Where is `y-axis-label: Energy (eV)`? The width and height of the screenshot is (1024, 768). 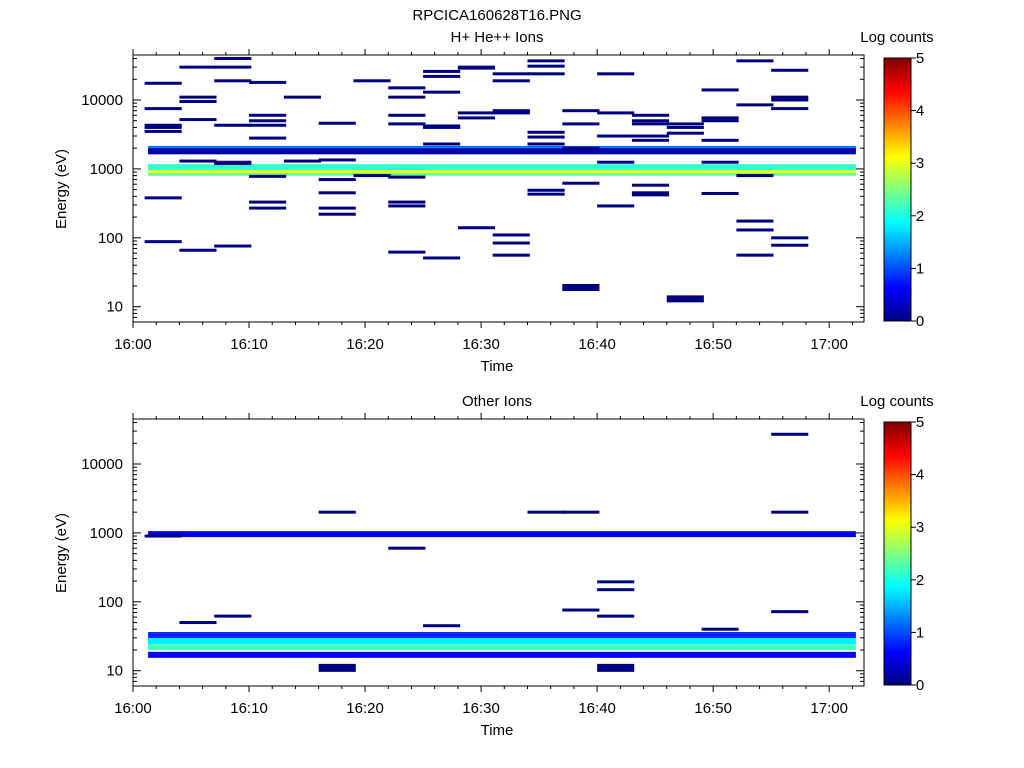 y-axis-label: Energy (eV) is located at coordinates (61, 189).